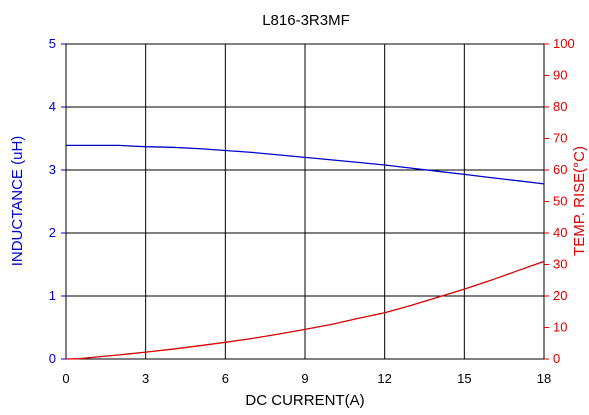 The image size is (589, 415). I want to click on y-right-tick-label: 0, so click(556, 358).